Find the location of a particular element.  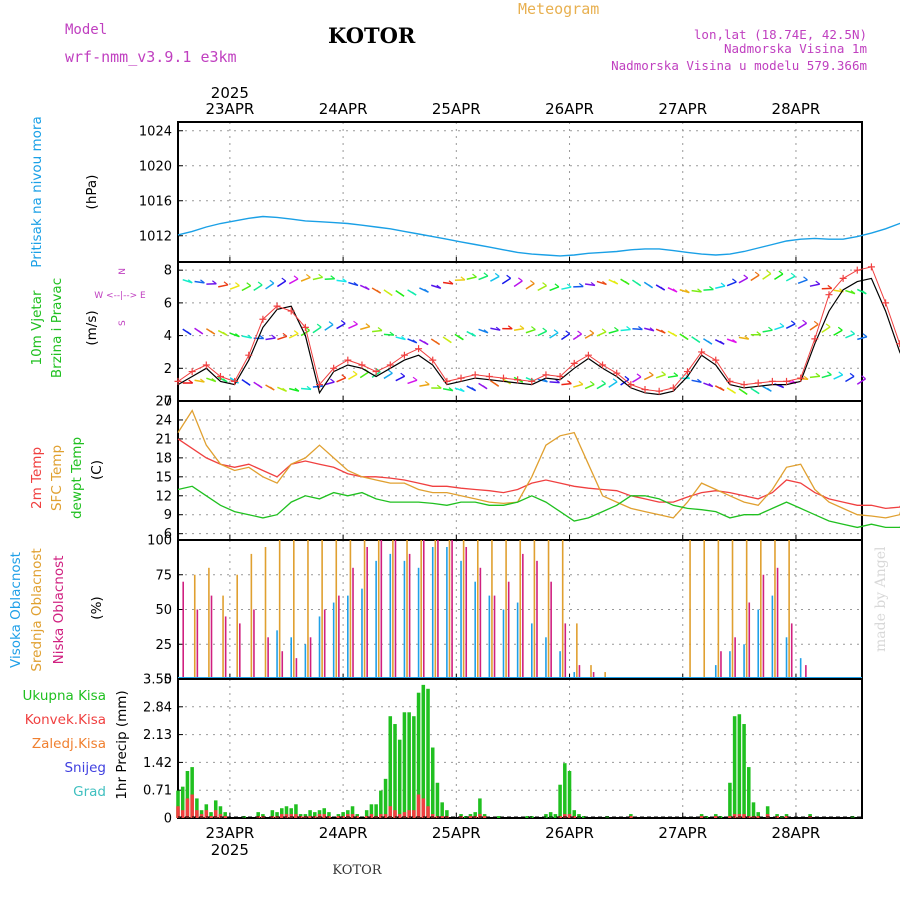

model-name: wrf-nmm_v3.9.1 e3km is located at coordinates (151, 57).